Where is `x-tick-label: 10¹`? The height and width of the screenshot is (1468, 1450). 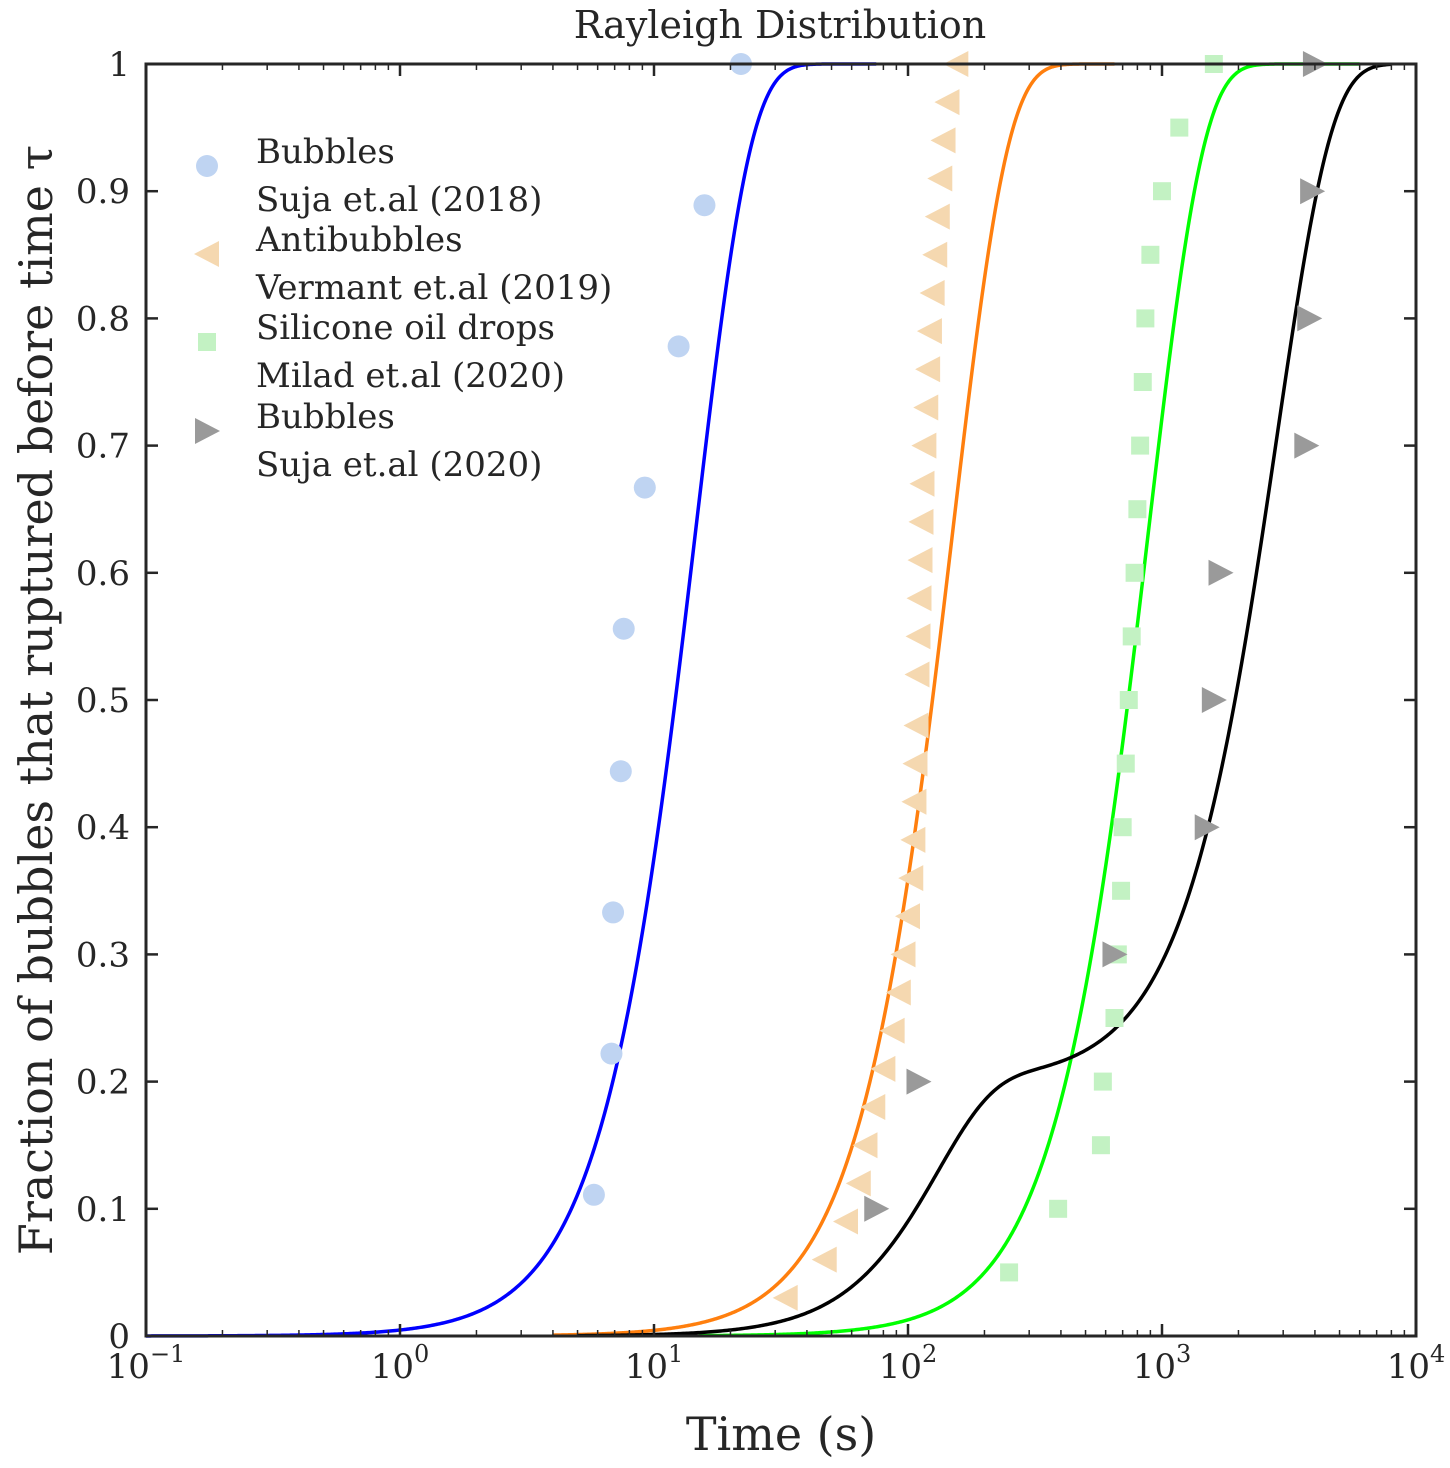
x-tick-label: 10¹ is located at coordinates (654, 1363).